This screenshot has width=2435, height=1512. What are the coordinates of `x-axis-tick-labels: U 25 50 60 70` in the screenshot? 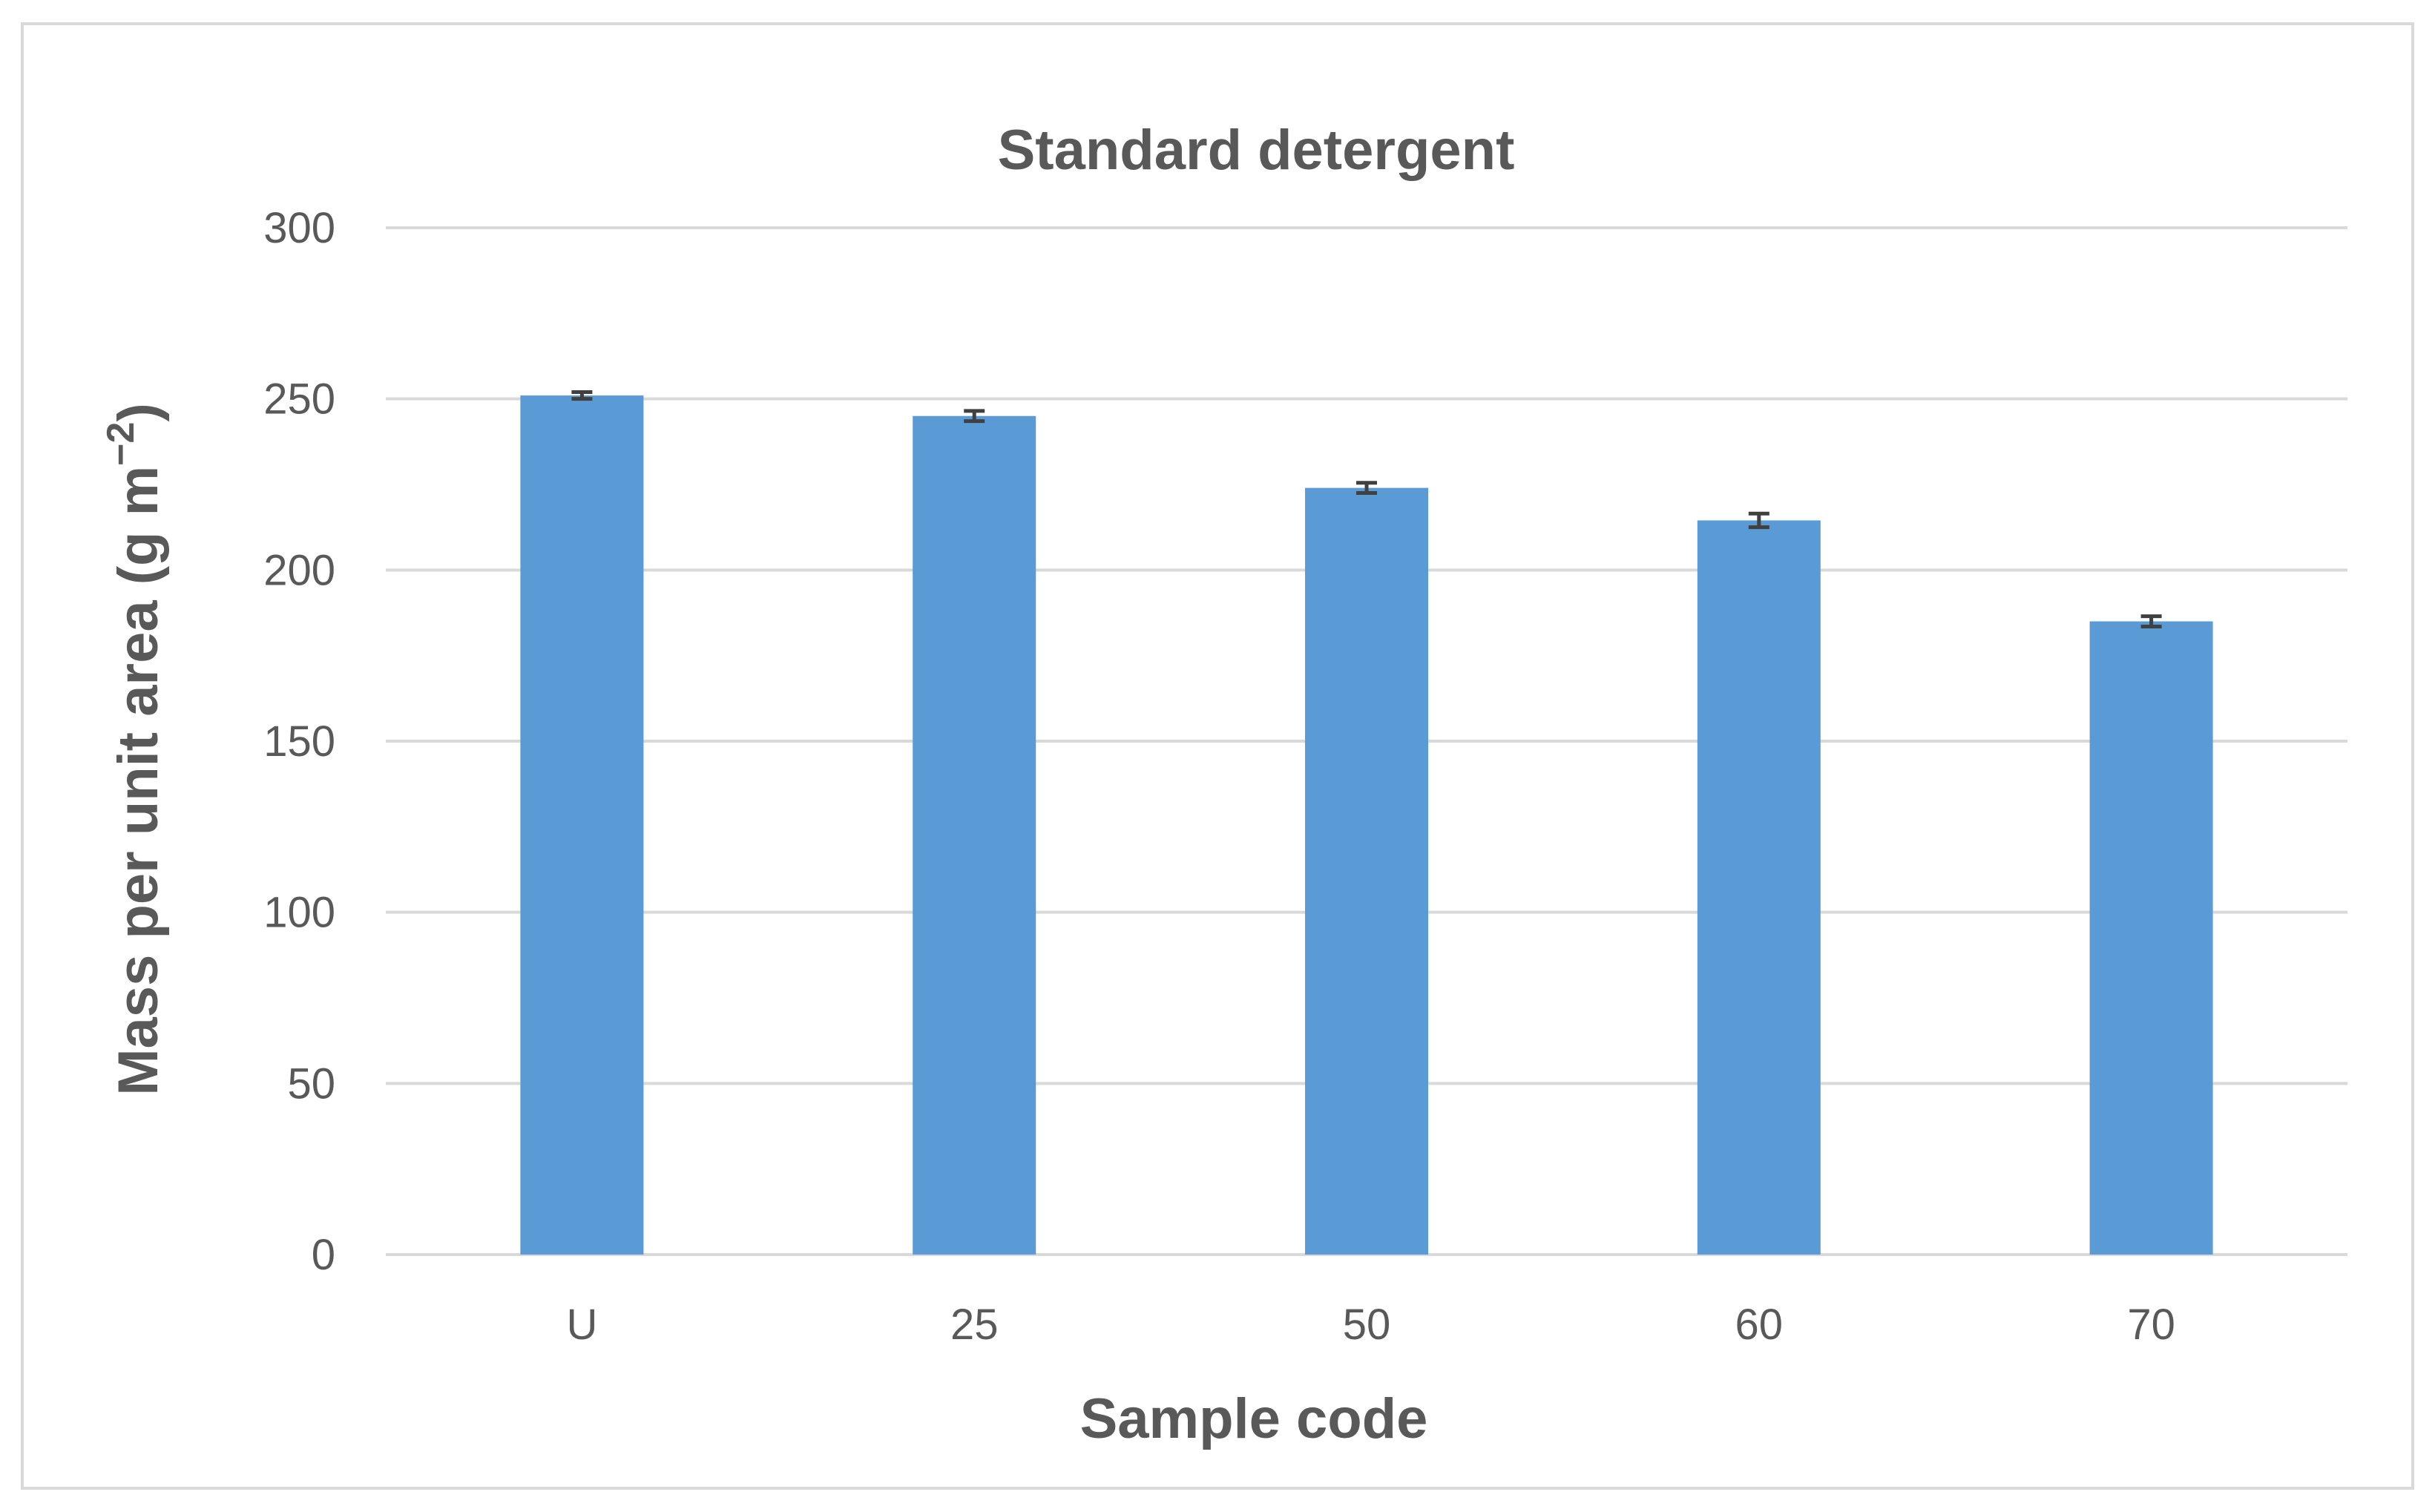 It's located at (1370, 1325).